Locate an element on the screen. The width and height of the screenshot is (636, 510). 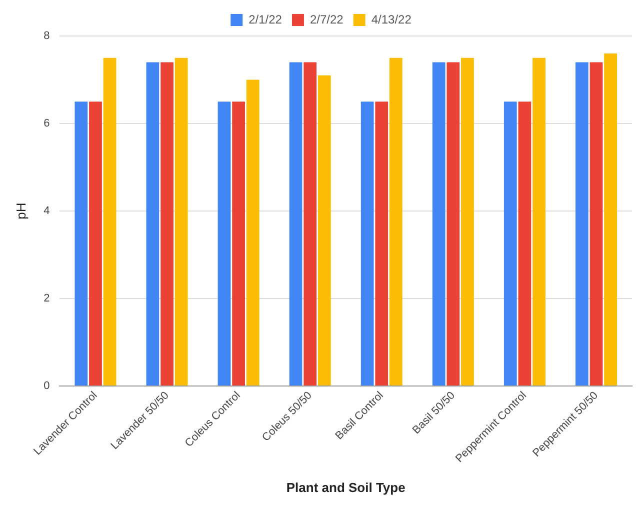
y-tick-label: 6 is located at coordinates (47, 124).